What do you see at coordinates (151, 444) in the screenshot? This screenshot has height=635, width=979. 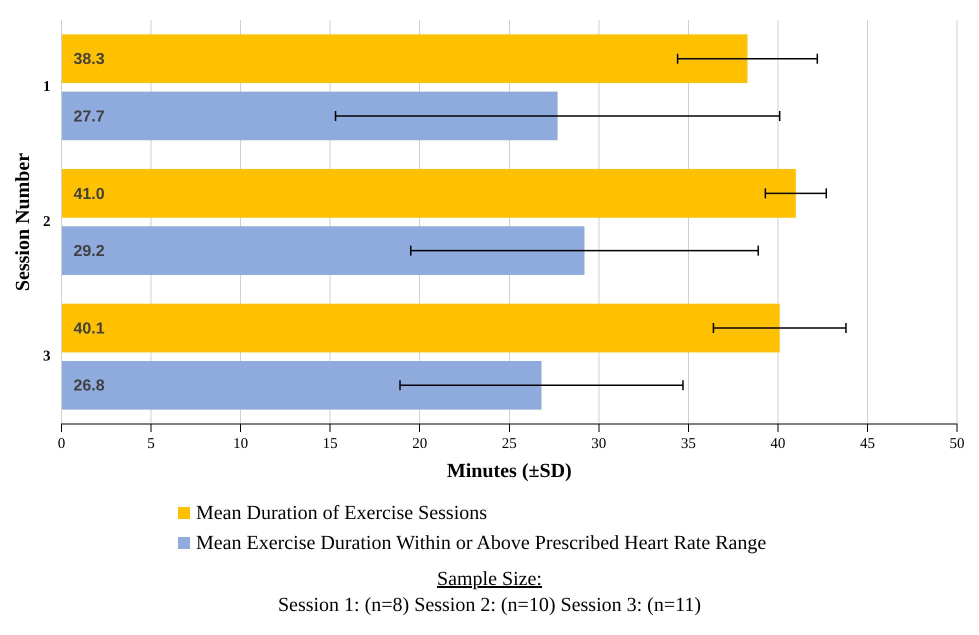 I see `x-tick-label: 5` at bounding box center [151, 444].